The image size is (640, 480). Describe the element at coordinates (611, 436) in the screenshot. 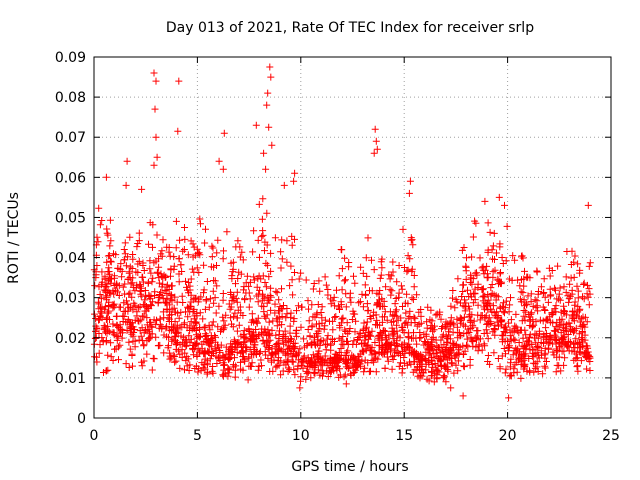

I see `x-tick-label: 25` at that location.